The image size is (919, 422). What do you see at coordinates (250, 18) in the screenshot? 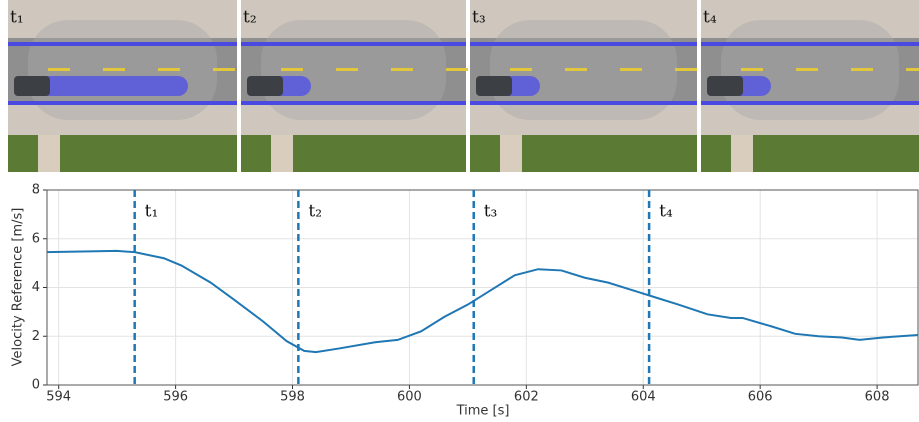
I see `snapshot-label: t₂` at bounding box center [250, 18].